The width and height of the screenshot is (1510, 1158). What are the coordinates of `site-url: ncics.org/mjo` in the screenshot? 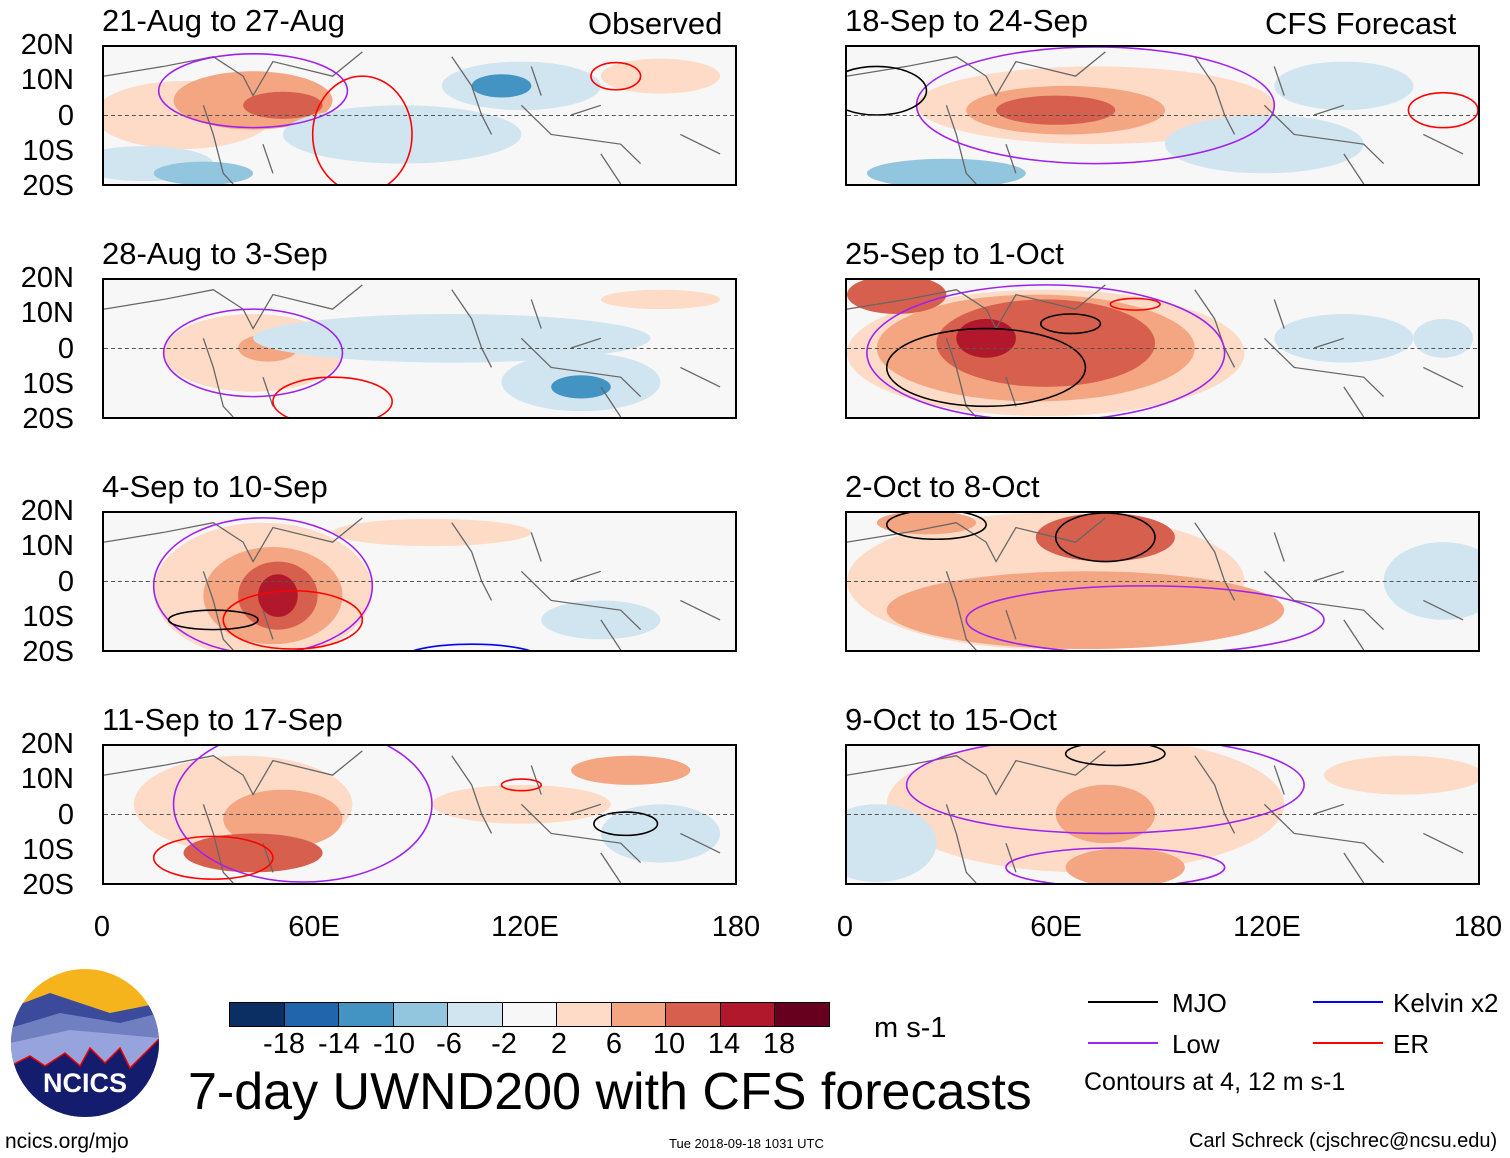 It's located at (67, 1141).